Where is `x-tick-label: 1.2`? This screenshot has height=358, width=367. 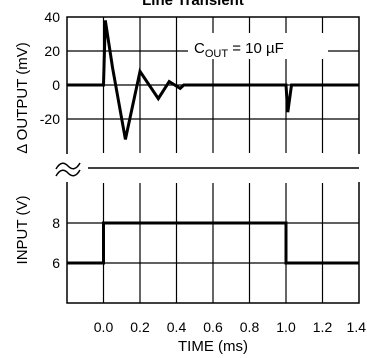
x-tick-label: 1.2 is located at coordinates (323, 327).